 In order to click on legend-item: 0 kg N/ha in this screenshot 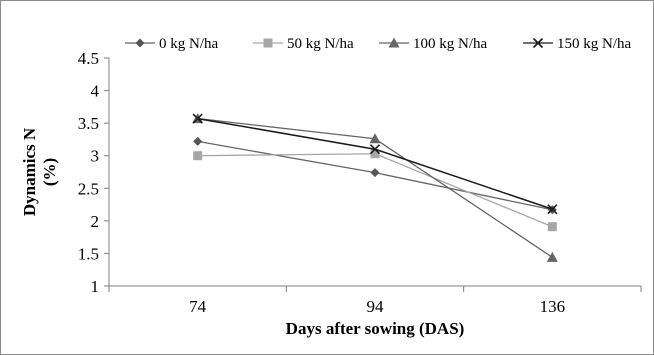, I will do `click(172, 44)`.